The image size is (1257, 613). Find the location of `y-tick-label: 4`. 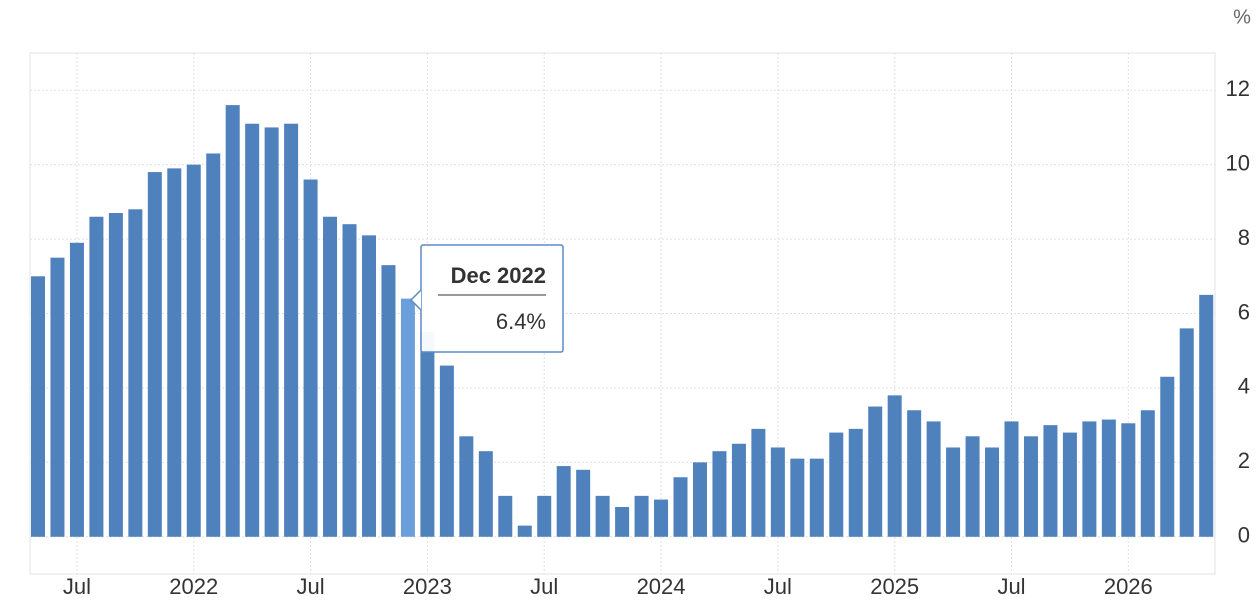

y-tick-label: 4 is located at coordinates (1244, 386).